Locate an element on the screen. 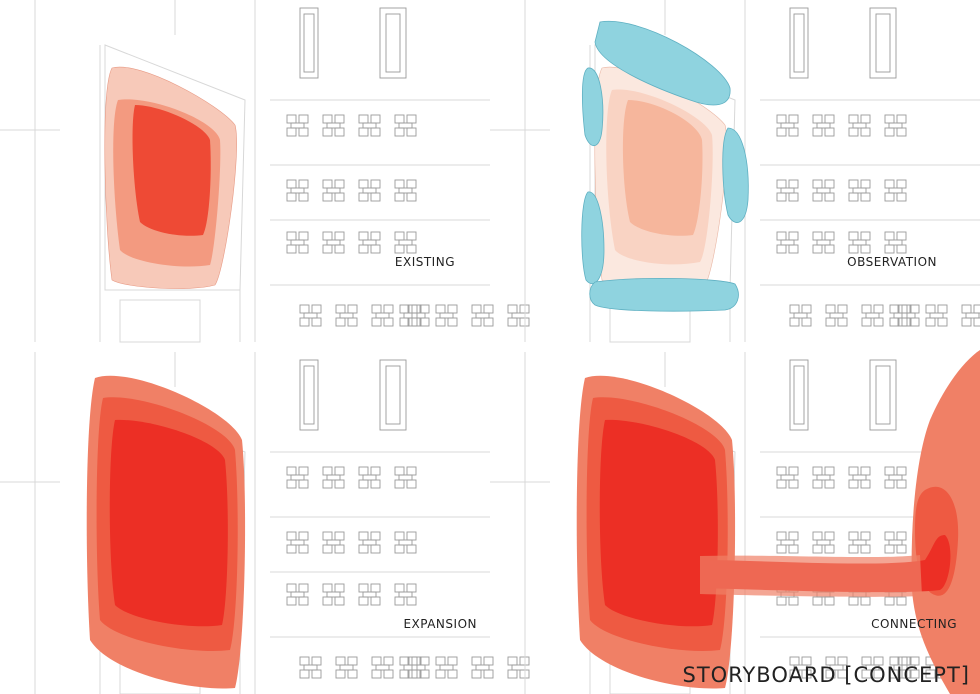  observation-zones is located at coordinates (665, 166).